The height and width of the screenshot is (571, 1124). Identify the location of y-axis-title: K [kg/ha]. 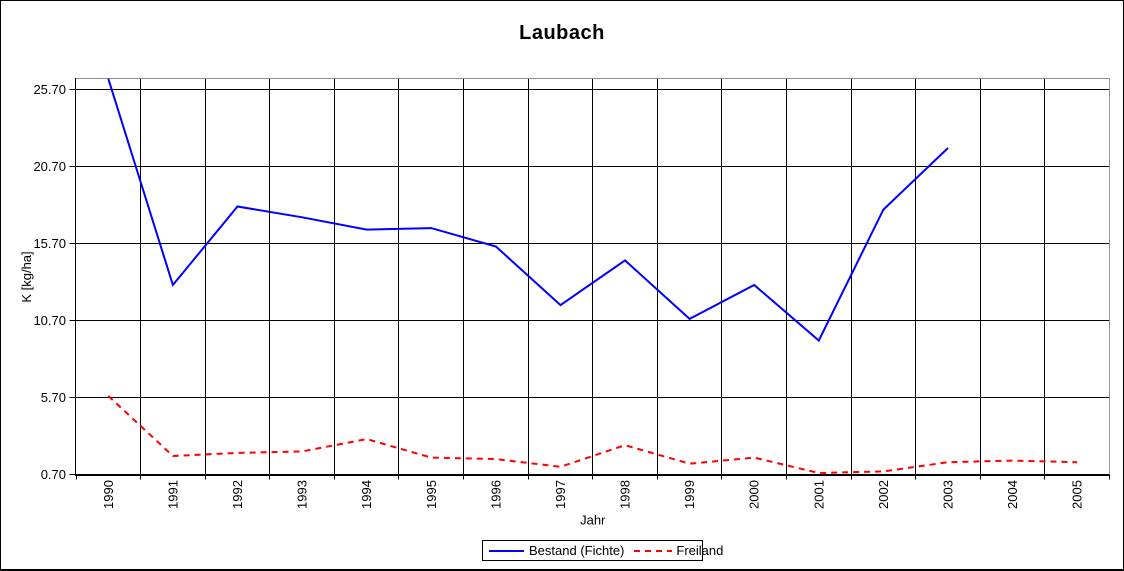
(26, 276).